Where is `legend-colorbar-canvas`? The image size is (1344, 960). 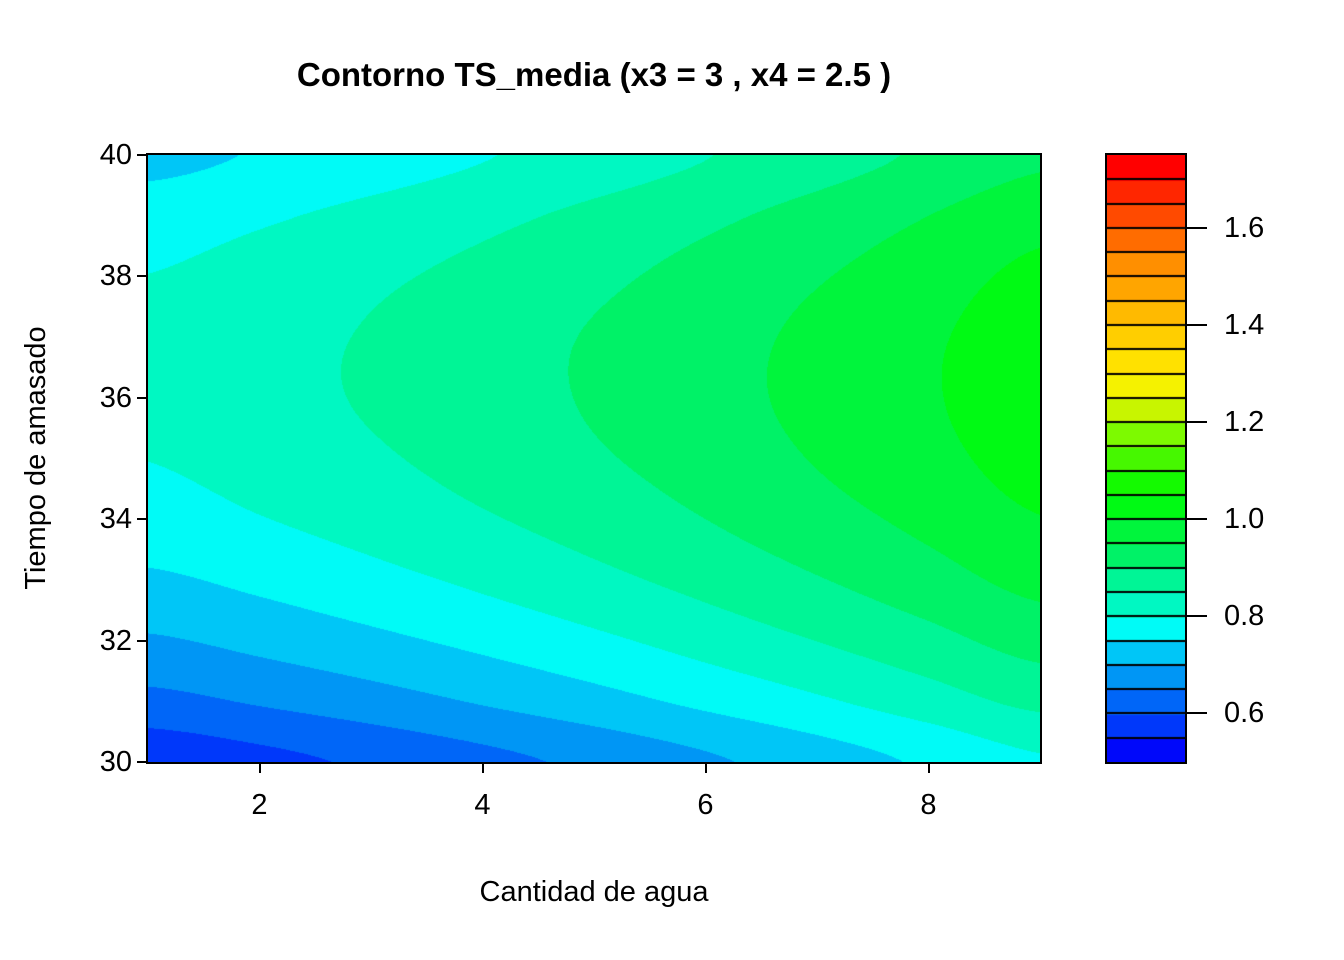
legend-colorbar-canvas is located at coordinates (1146, 458).